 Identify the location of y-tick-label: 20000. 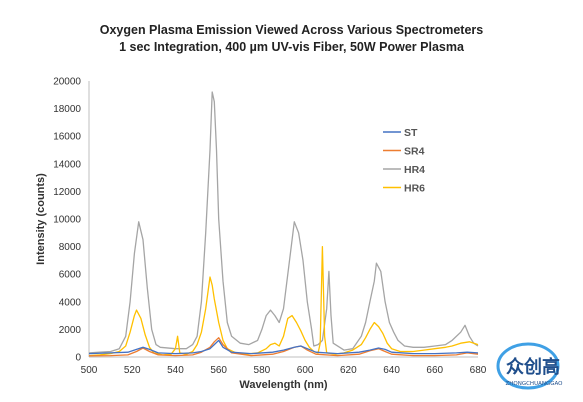
(67, 82).